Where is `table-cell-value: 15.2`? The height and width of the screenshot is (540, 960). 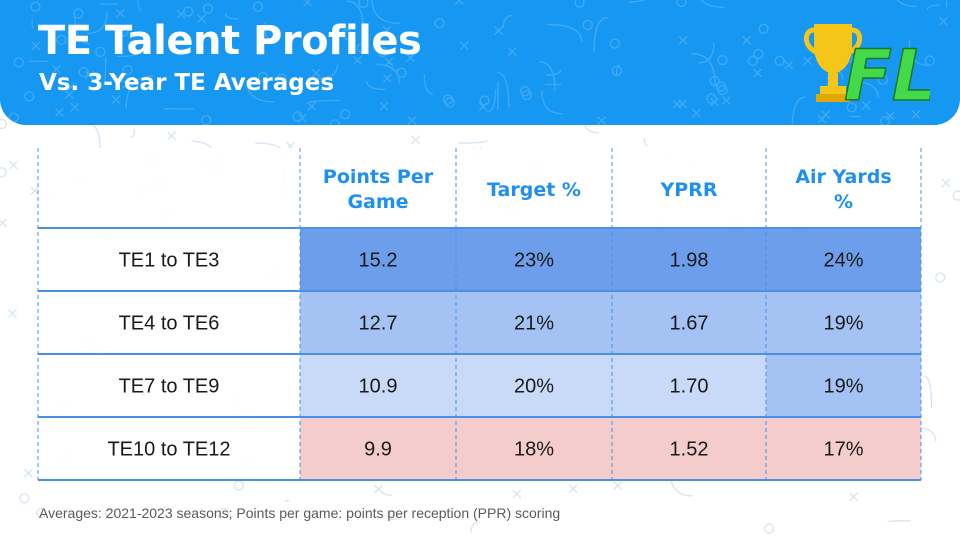 table-cell-value: 15.2 is located at coordinates (378, 261).